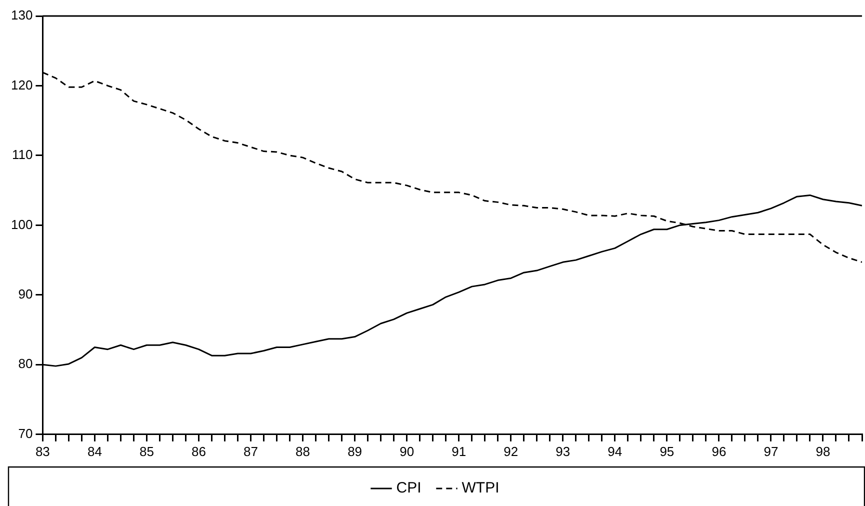 This screenshot has width=865, height=506. I want to click on y-tick-label: 70, so click(25, 433).